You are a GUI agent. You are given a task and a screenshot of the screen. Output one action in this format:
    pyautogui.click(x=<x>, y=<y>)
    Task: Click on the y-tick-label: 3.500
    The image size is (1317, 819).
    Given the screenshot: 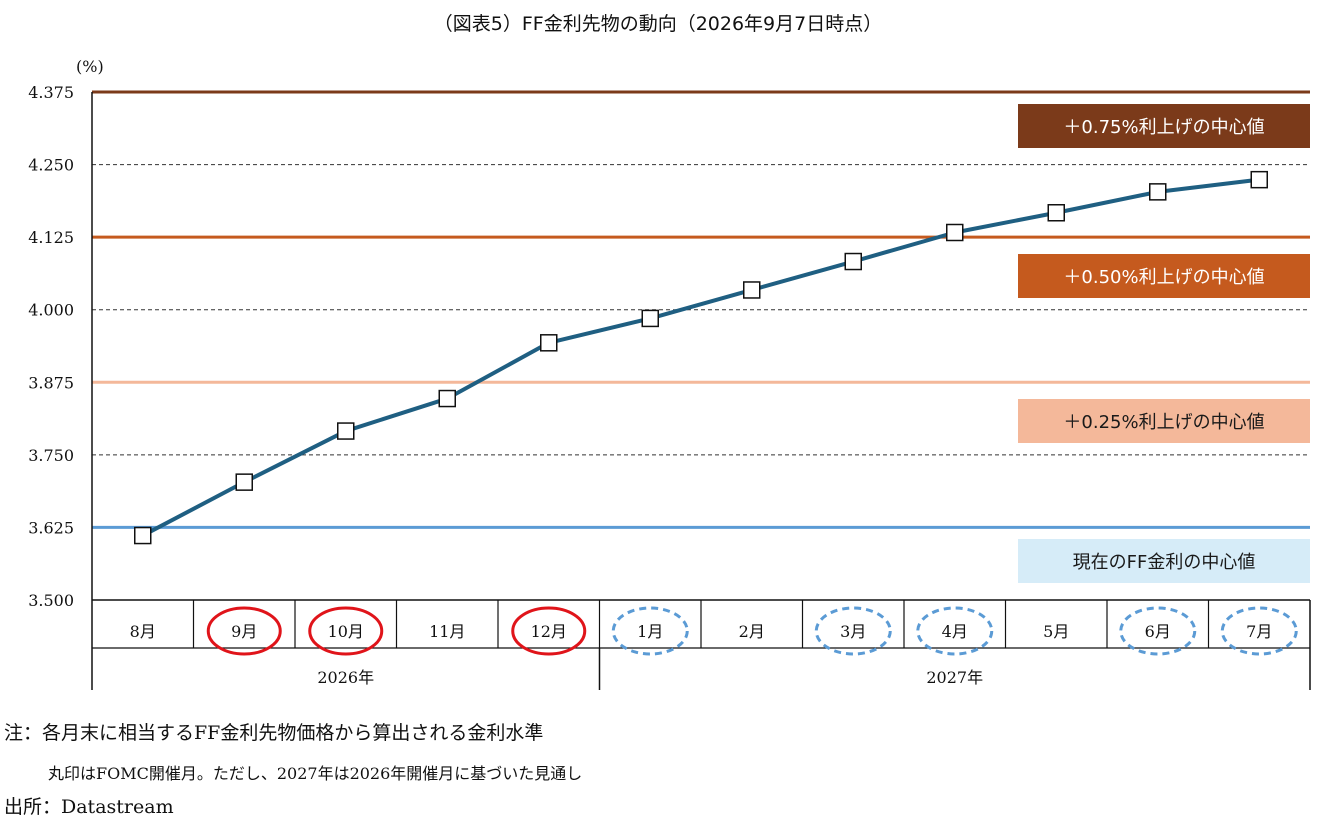 What is the action you would take?
    pyautogui.click(x=51, y=600)
    